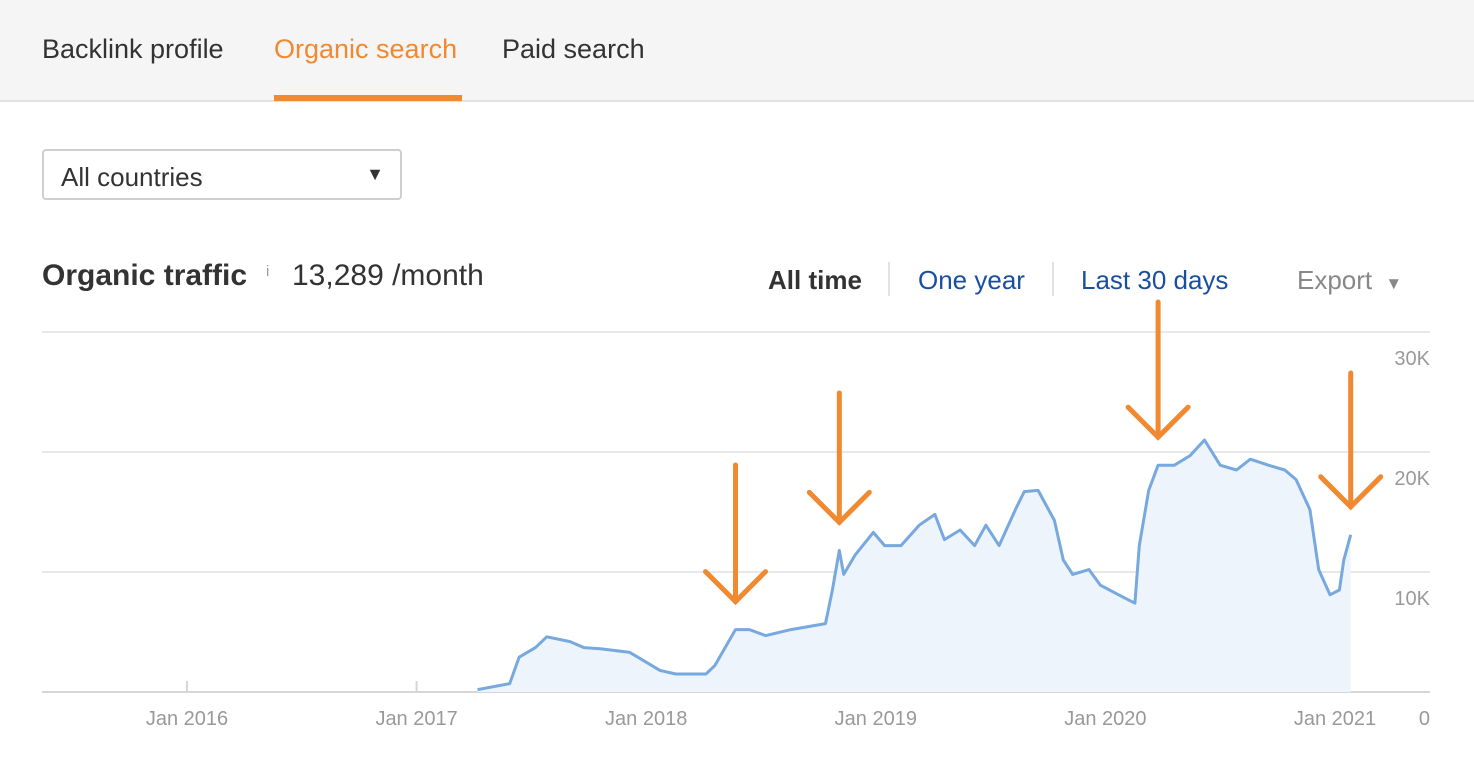 The width and height of the screenshot is (1474, 772). What do you see at coordinates (1155, 280) in the screenshot?
I see `range-last-30-days: Last 30 days` at bounding box center [1155, 280].